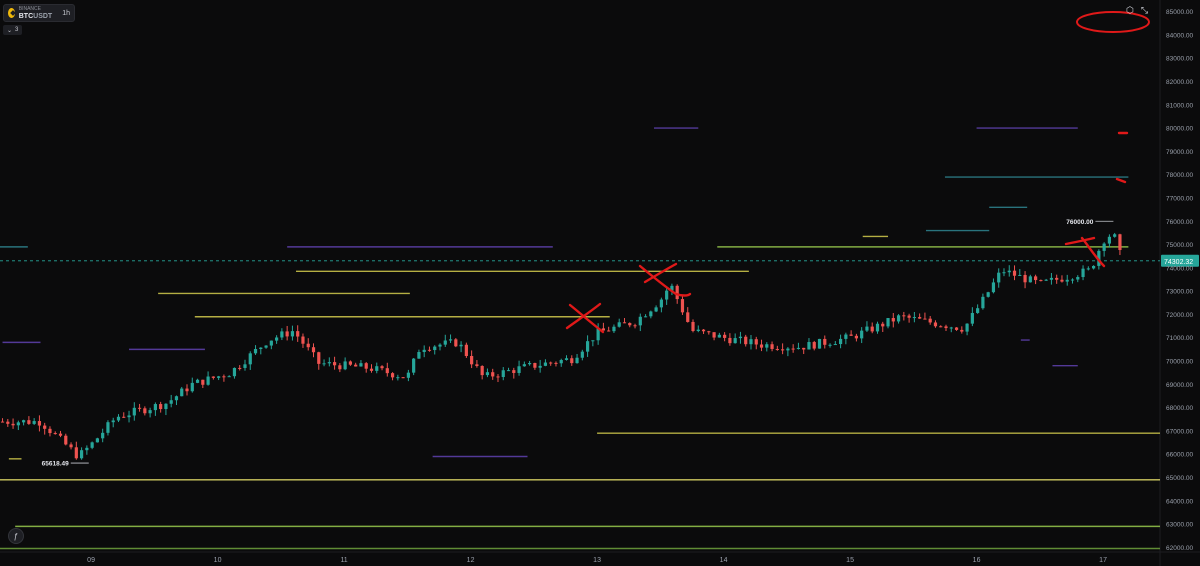  I want to click on y-tick-label: 70000.00, so click(1179, 362).